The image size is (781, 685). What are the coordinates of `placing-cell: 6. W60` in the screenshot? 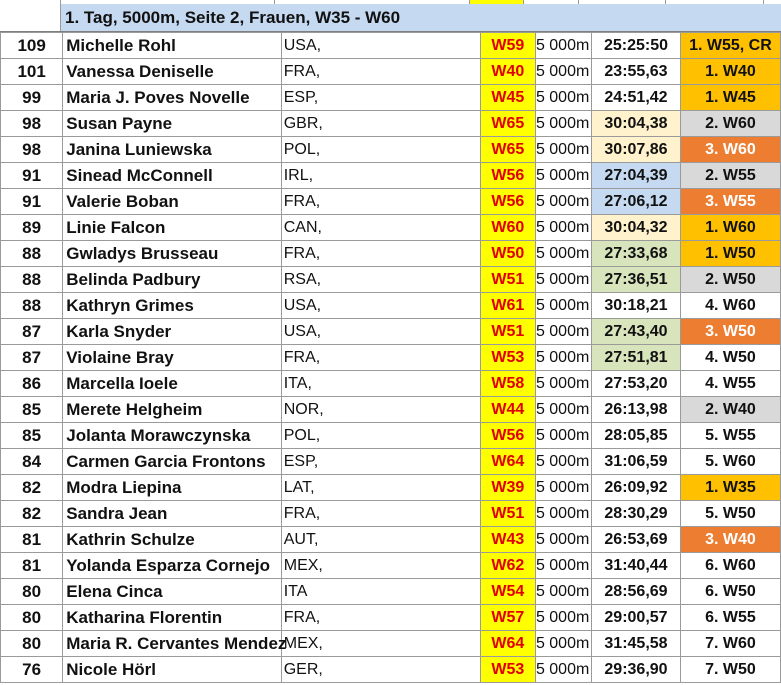 It's located at (730, 565).